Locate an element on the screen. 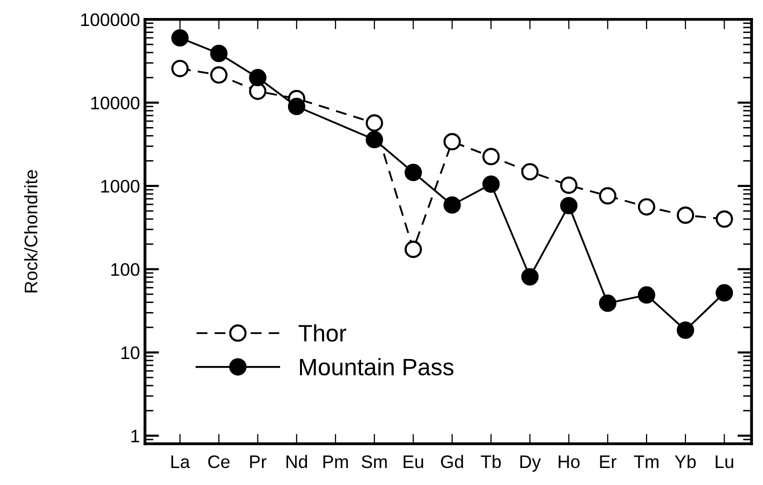 Image resolution: width=763 pixels, height=485 pixels. x-tick-label: Pm is located at coordinates (335, 462).